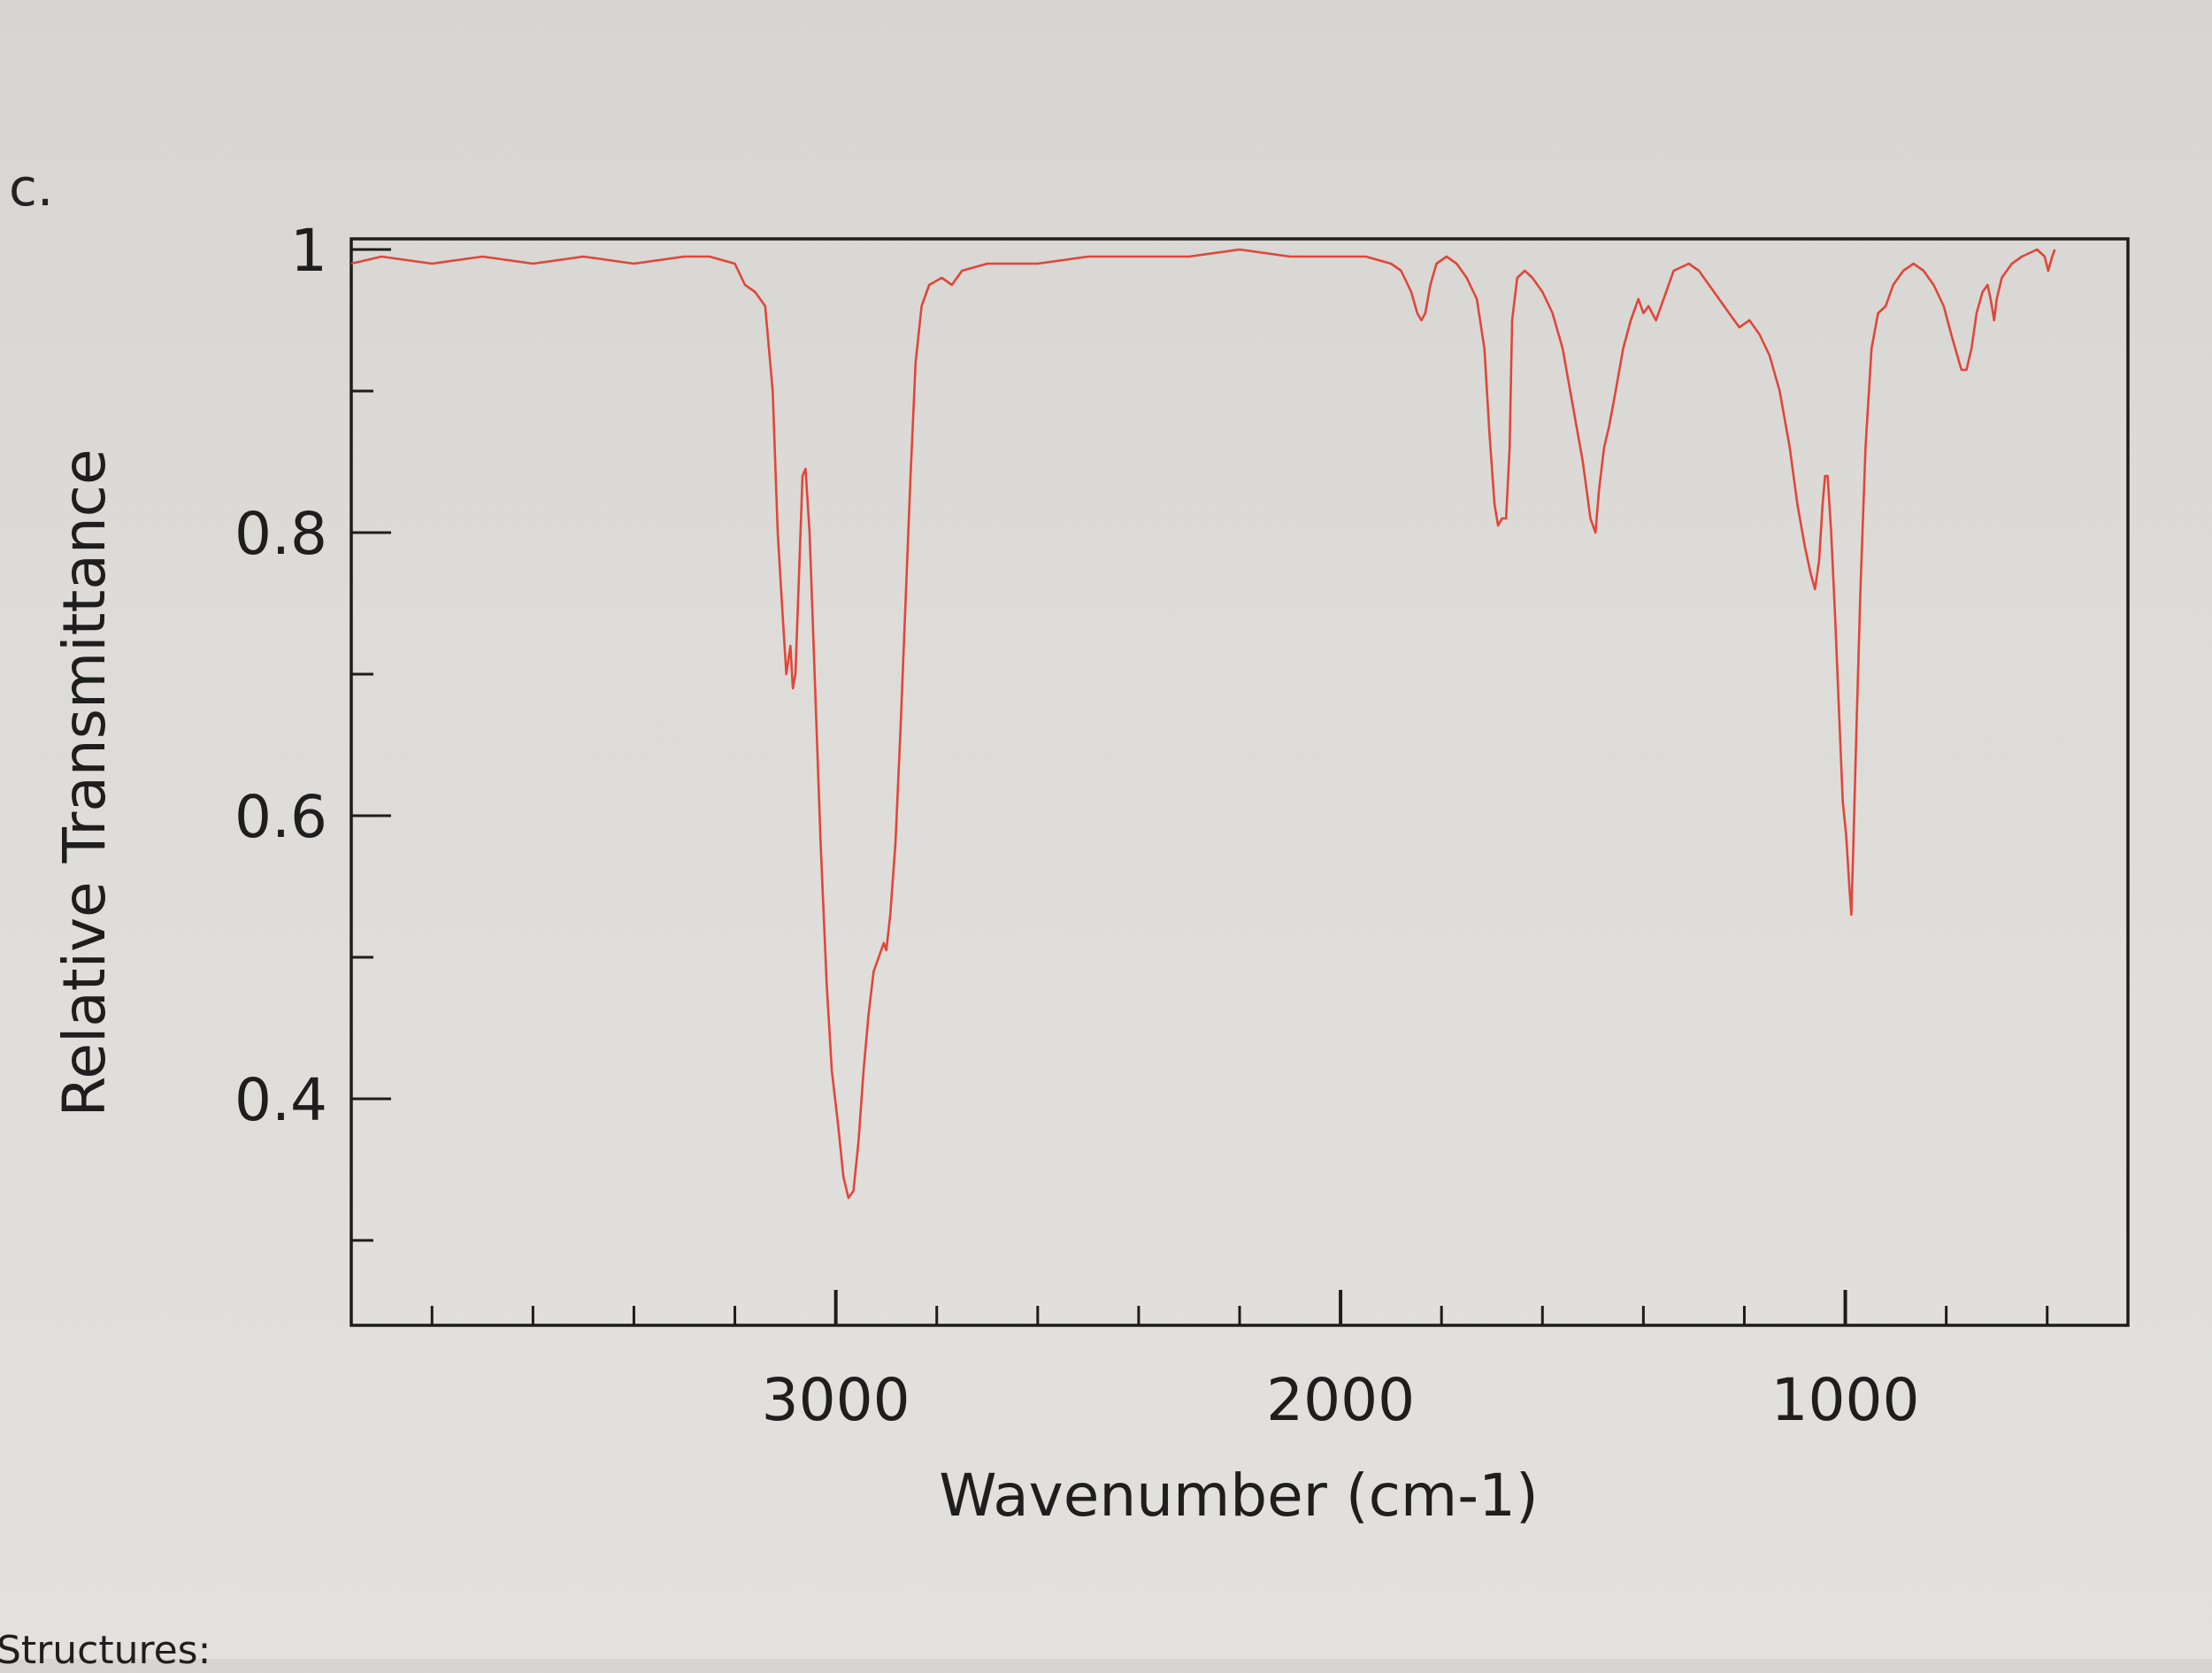 Image resolution: width=2212 pixels, height=1673 pixels. Describe the element at coordinates (85, 783) in the screenshot. I see `y-axis-title: Relative Transmittance` at that location.